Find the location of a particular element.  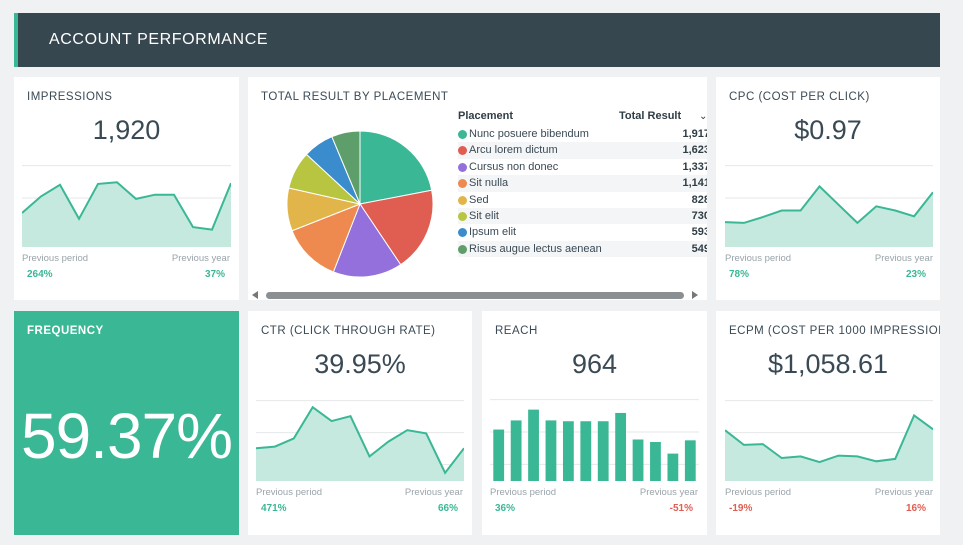

legend-value: 593 is located at coordinates (699, 232).